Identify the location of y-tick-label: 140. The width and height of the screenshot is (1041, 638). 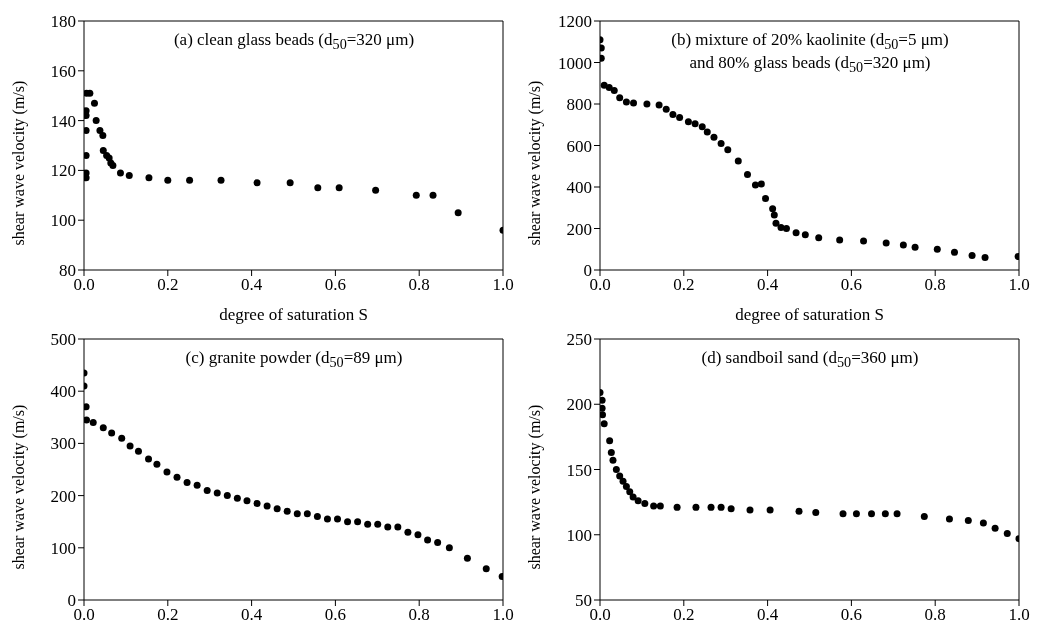
(63, 121).